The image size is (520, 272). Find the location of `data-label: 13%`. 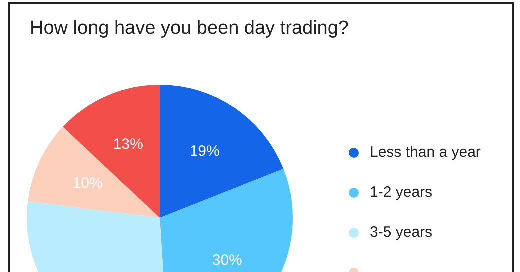

data-label: 13% is located at coordinates (128, 144).